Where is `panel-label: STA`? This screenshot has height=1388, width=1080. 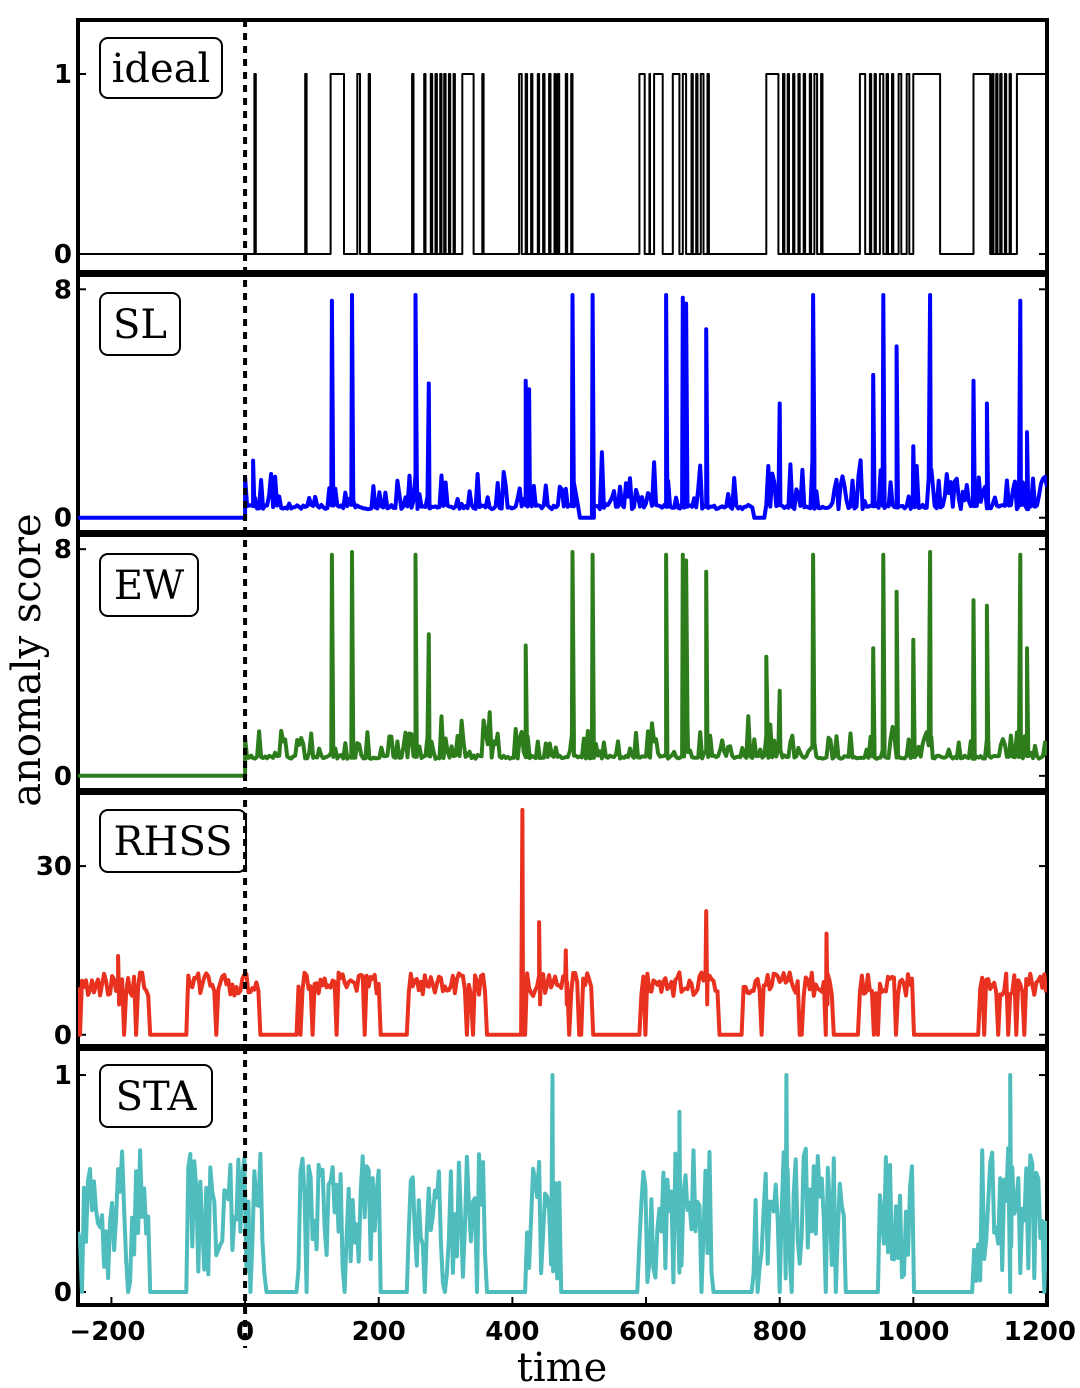
panel-label: STA is located at coordinates (156, 1096).